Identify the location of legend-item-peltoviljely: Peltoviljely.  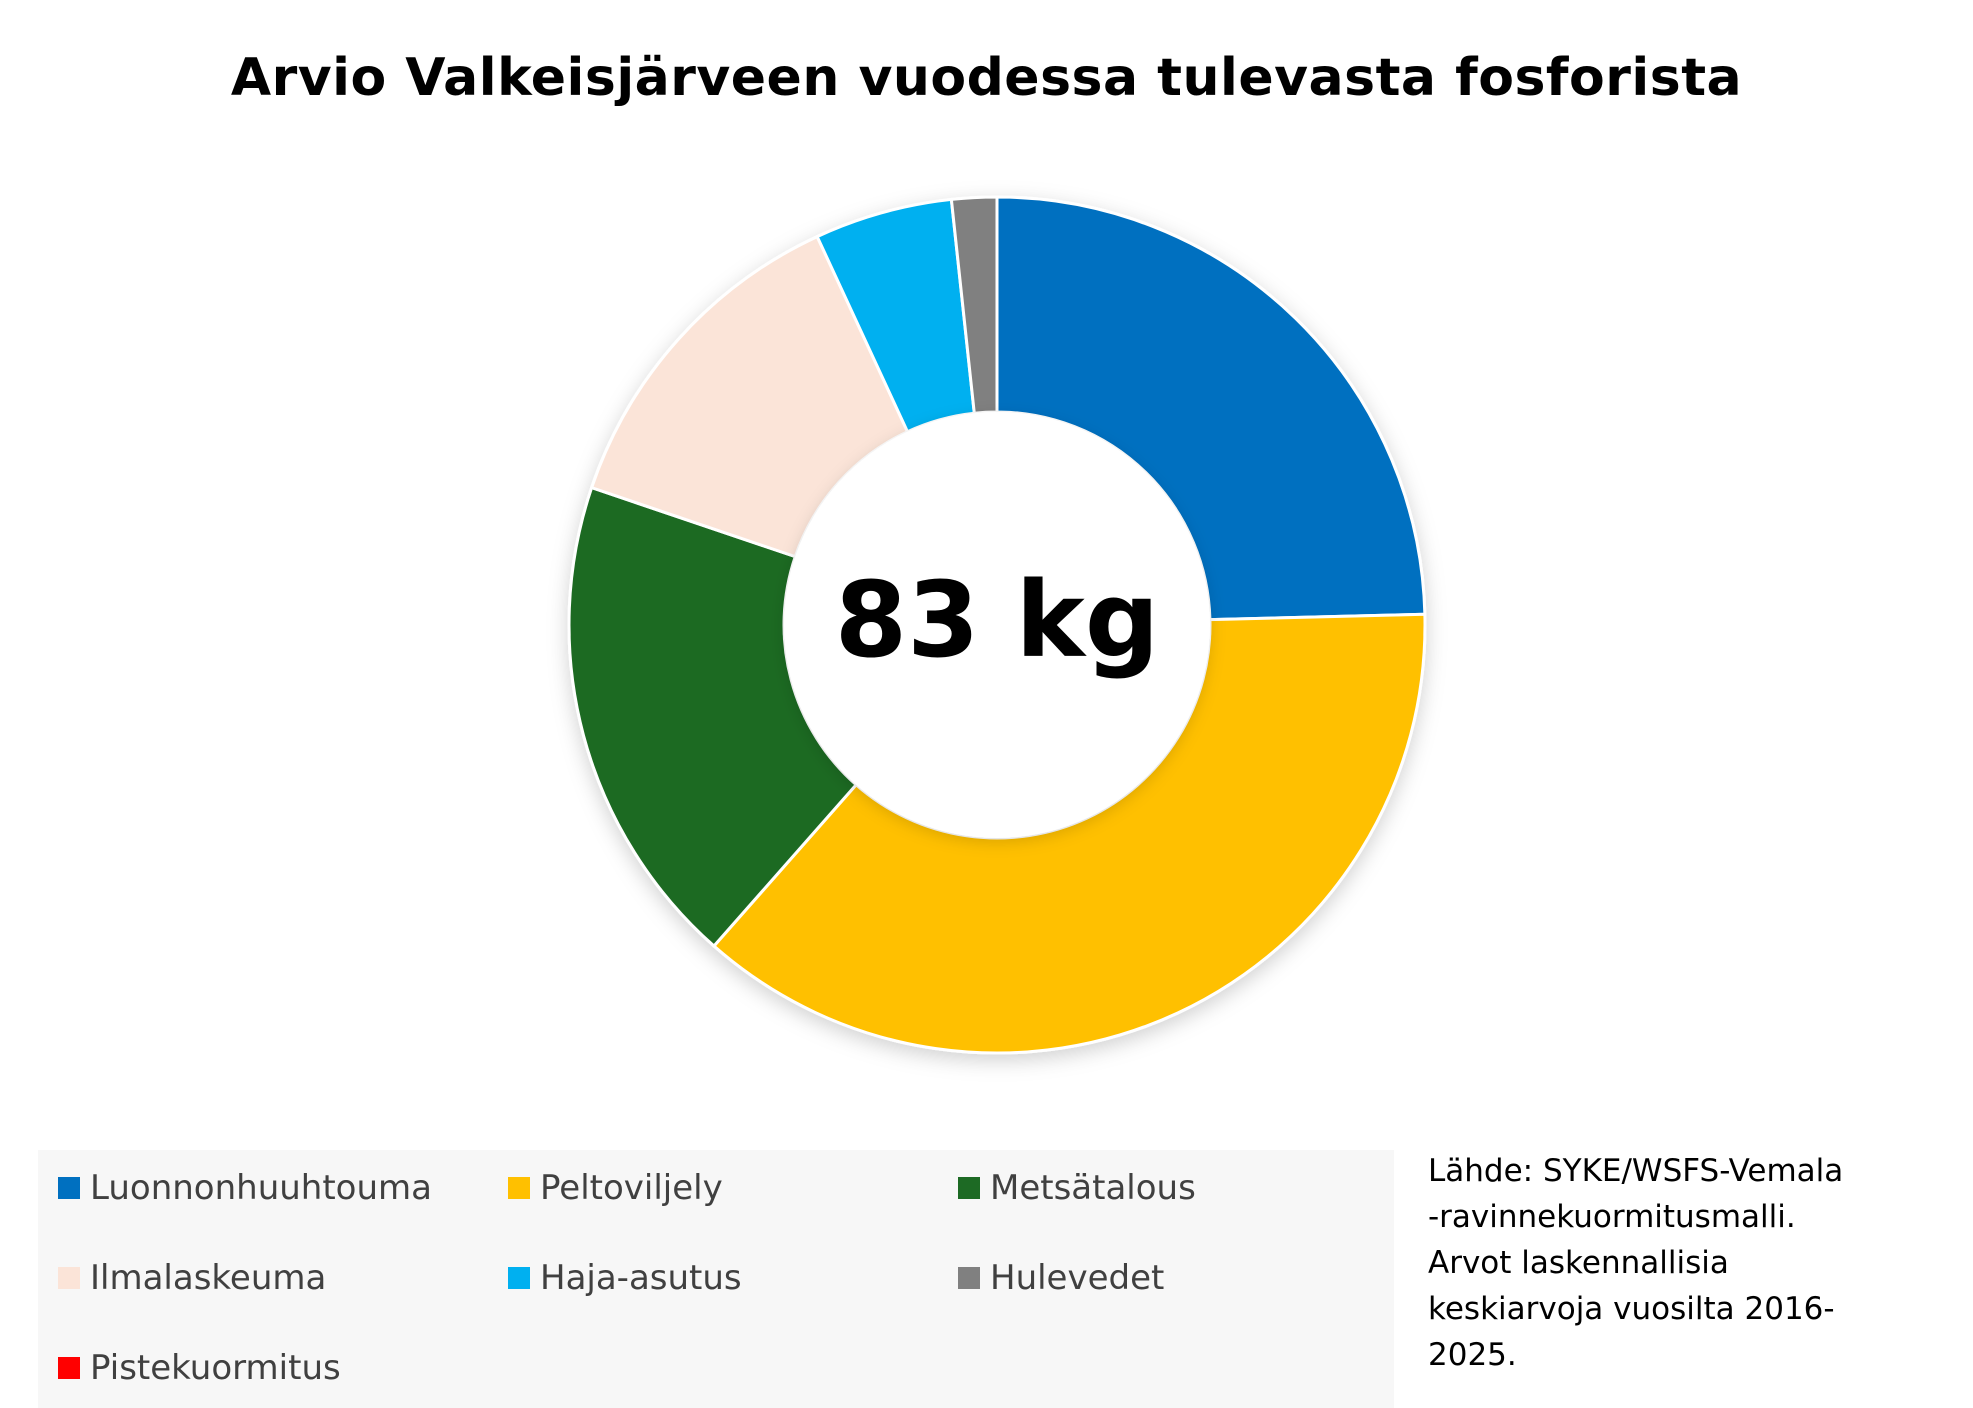
(615, 1188).